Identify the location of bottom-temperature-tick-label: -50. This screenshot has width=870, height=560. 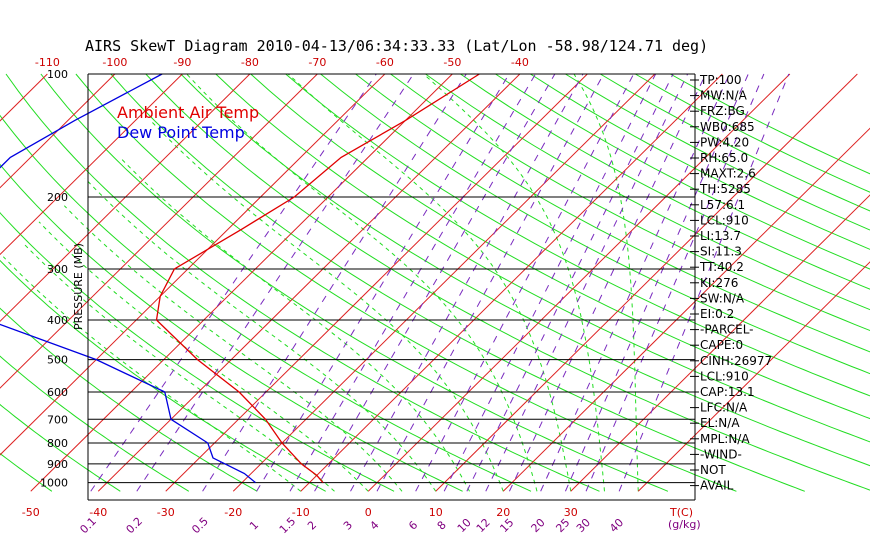
(31, 512).